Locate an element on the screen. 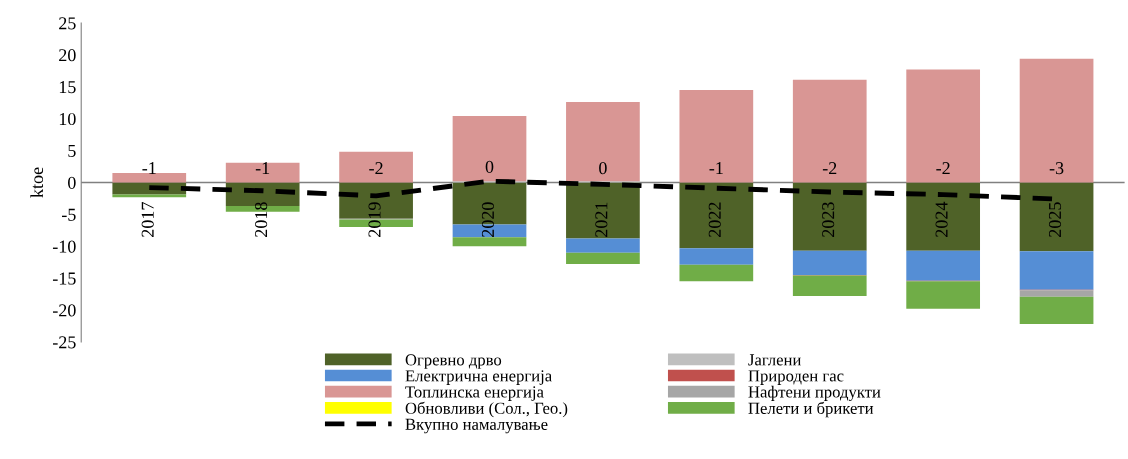  y-tick-label: 25 is located at coordinates (67, 23).